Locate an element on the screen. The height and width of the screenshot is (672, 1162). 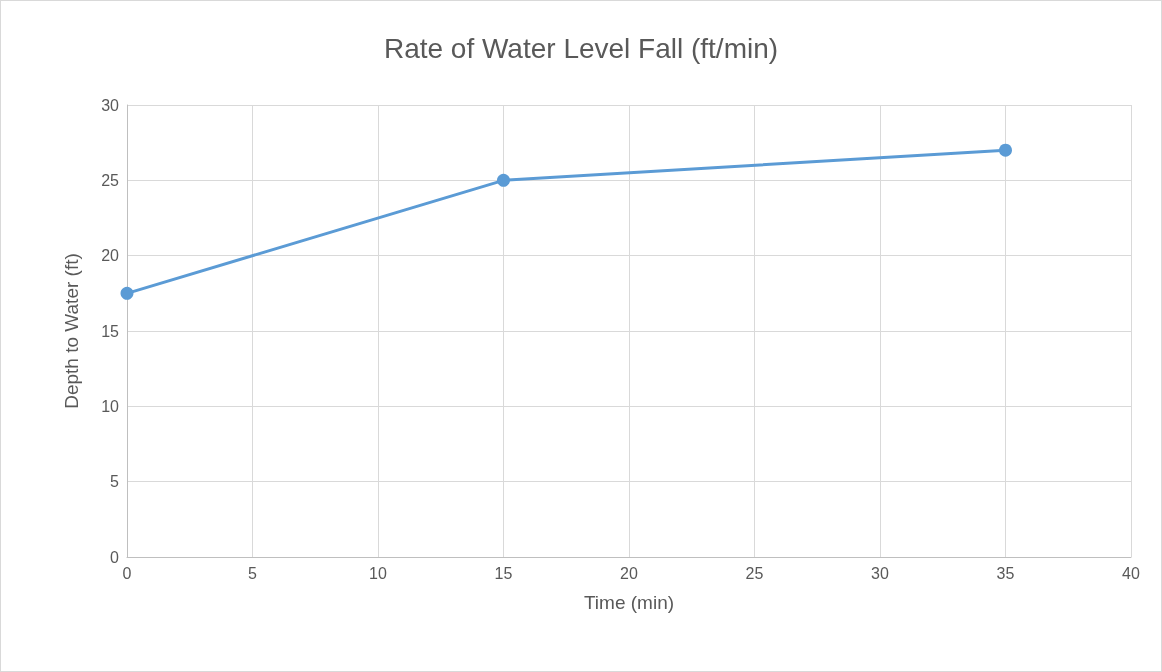
y-tick-label: 25 is located at coordinates (110, 180).